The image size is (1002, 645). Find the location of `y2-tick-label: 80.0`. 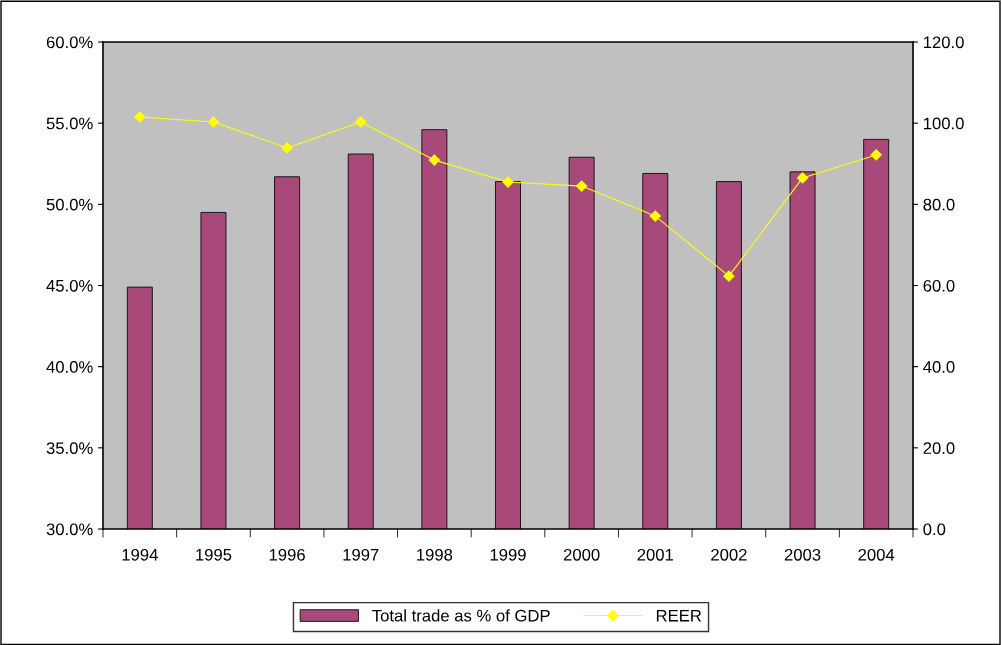

y2-tick-label: 80.0 is located at coordinates (939, 204).